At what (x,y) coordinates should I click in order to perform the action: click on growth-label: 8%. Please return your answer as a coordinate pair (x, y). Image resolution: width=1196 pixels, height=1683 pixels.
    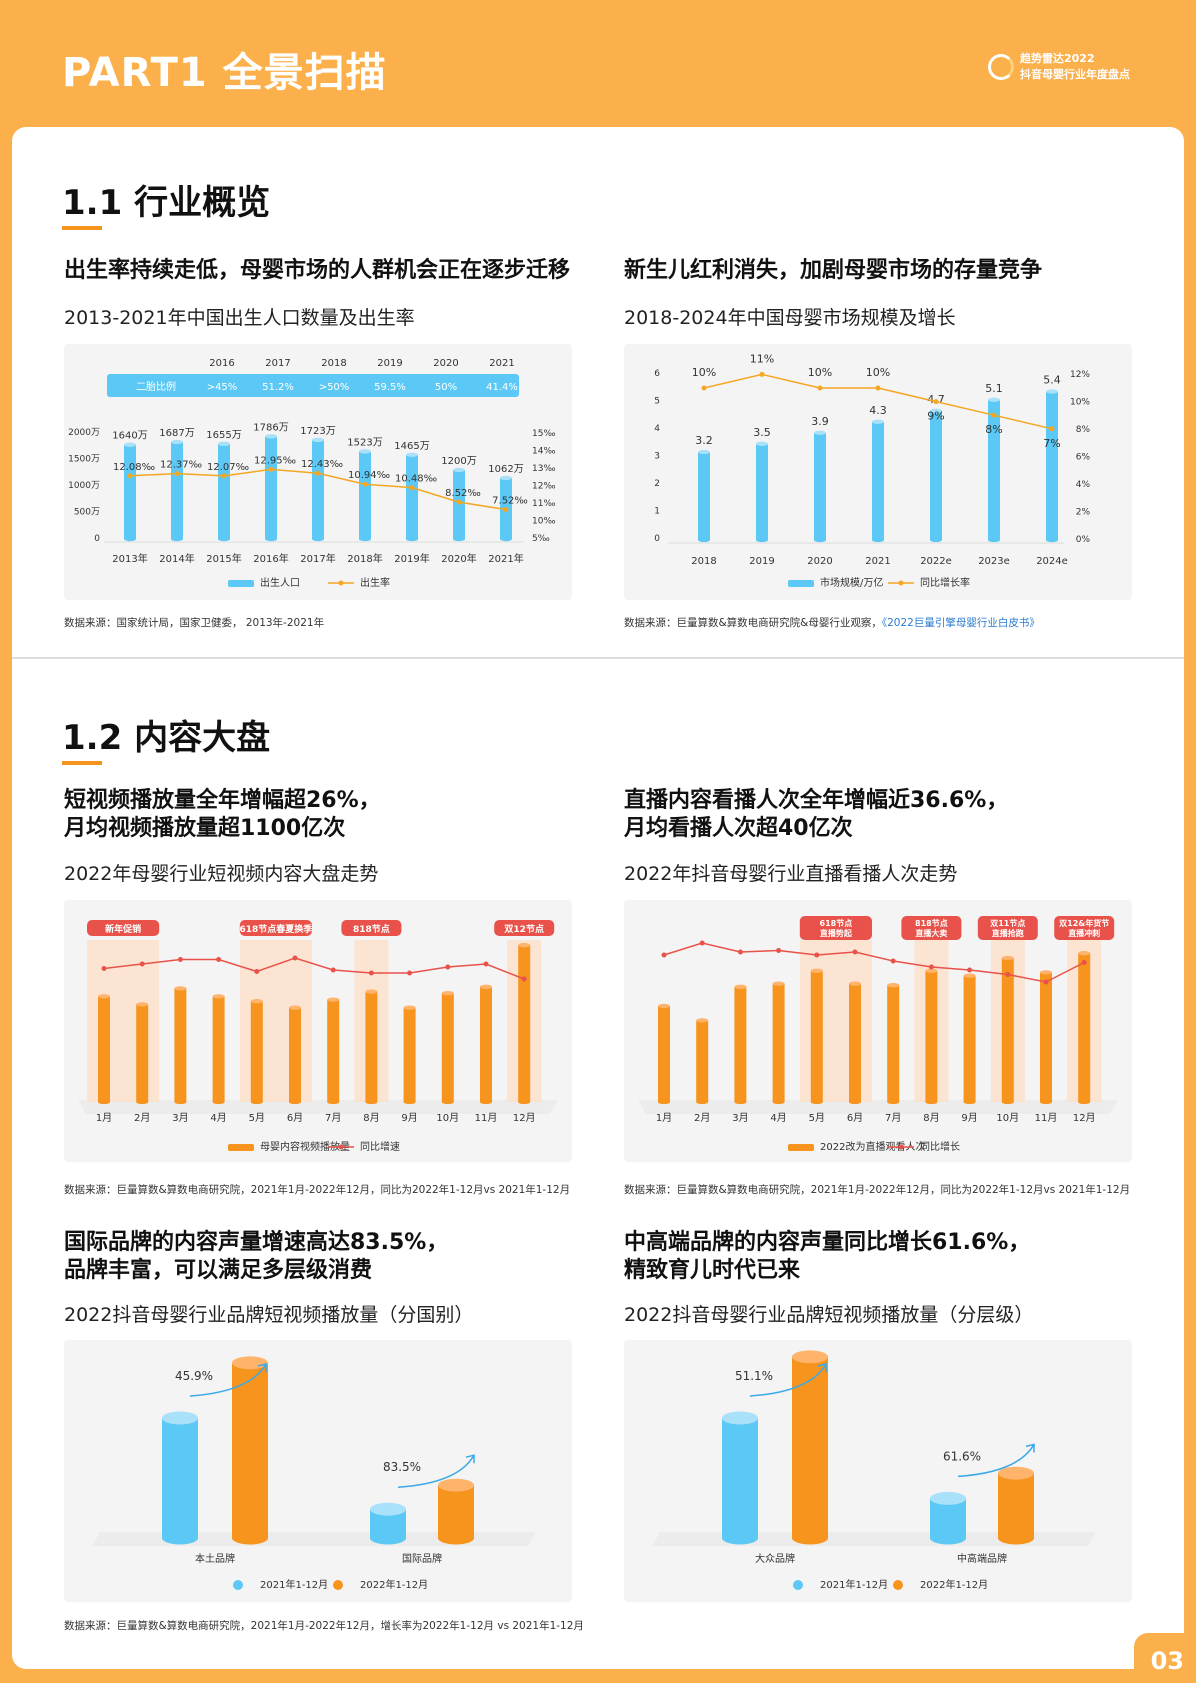
    Looking at the image, I should click on (993, 429).